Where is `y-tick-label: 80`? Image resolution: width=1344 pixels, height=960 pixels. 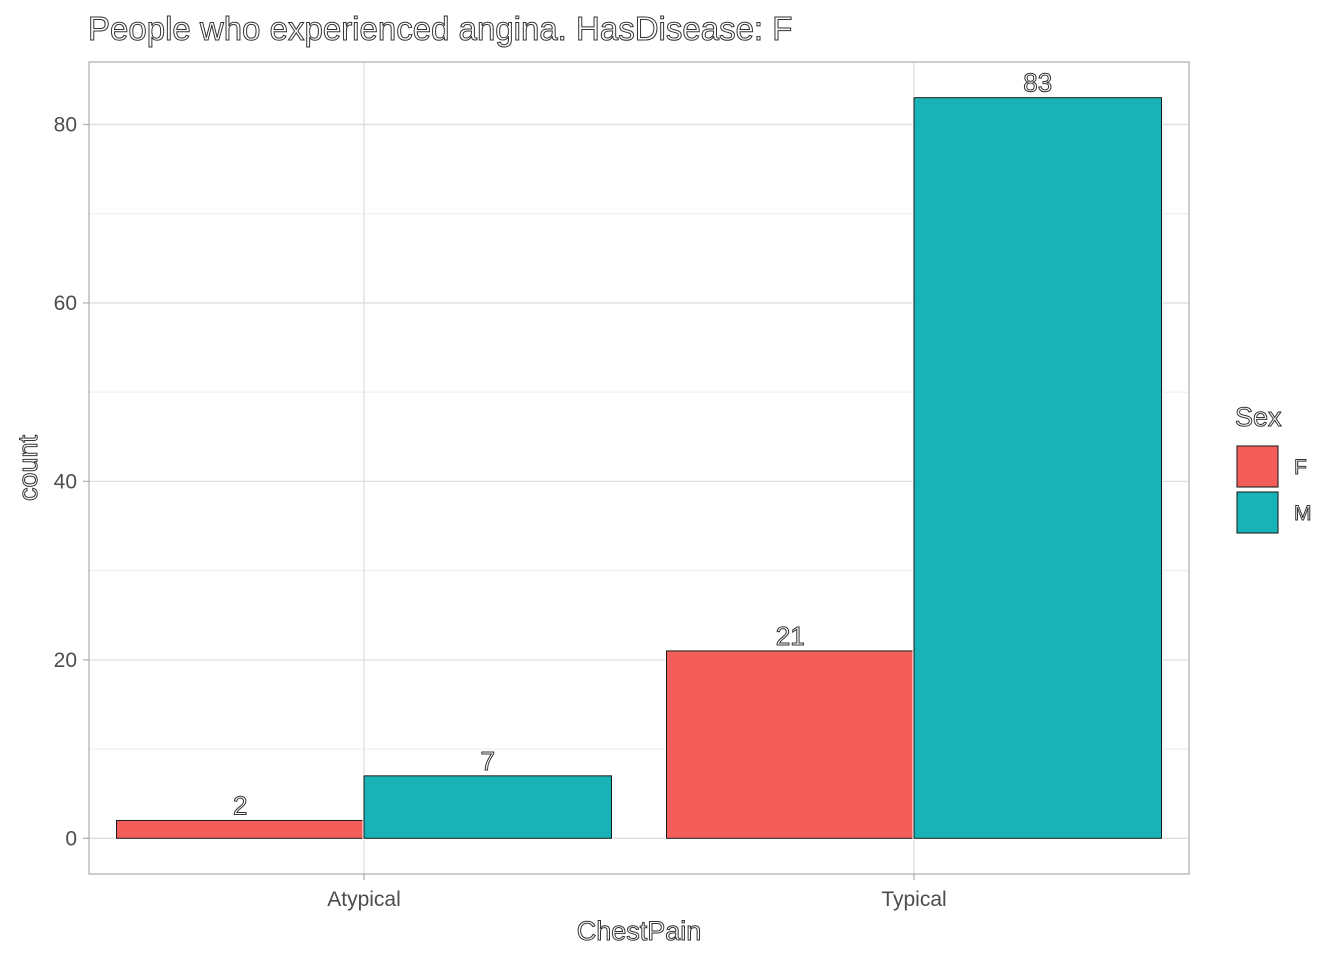
y-tick-label: 80 is located at coordinates (65, 124).